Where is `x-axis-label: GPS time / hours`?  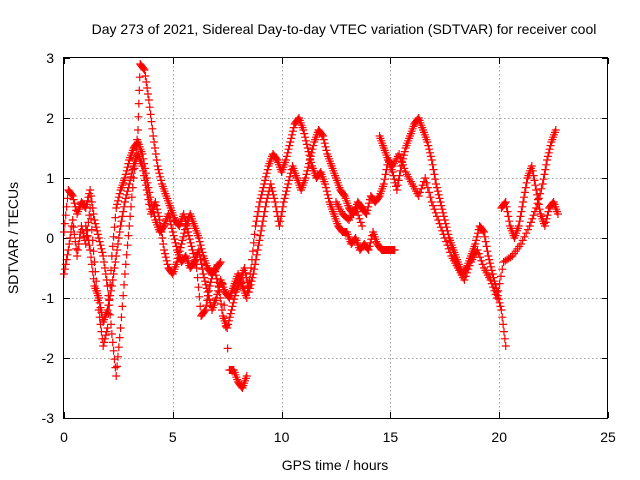
x-axis-label: GPS time / hours is located at coordinates (335, 465).